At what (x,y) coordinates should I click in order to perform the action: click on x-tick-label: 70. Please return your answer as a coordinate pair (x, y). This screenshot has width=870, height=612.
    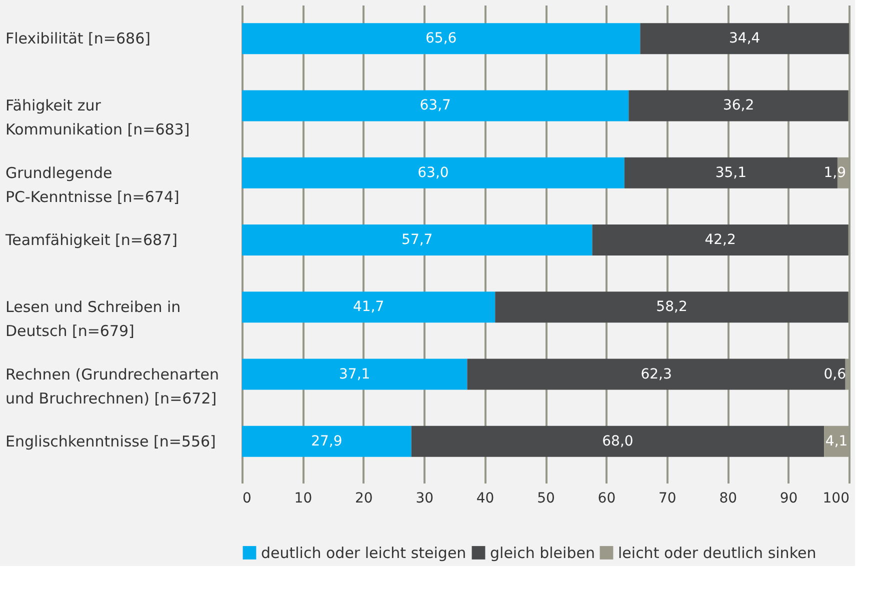
    Looking at the image, I should click on (667, 498).